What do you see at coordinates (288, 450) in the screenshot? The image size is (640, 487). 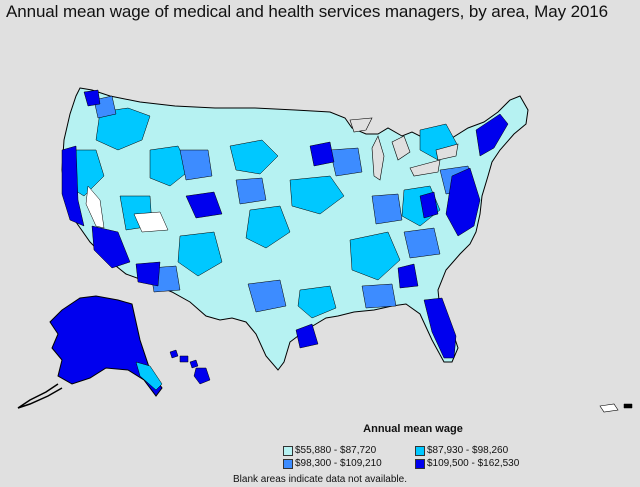 I see `legend-swatch-low` at bounding box center [288, 450].